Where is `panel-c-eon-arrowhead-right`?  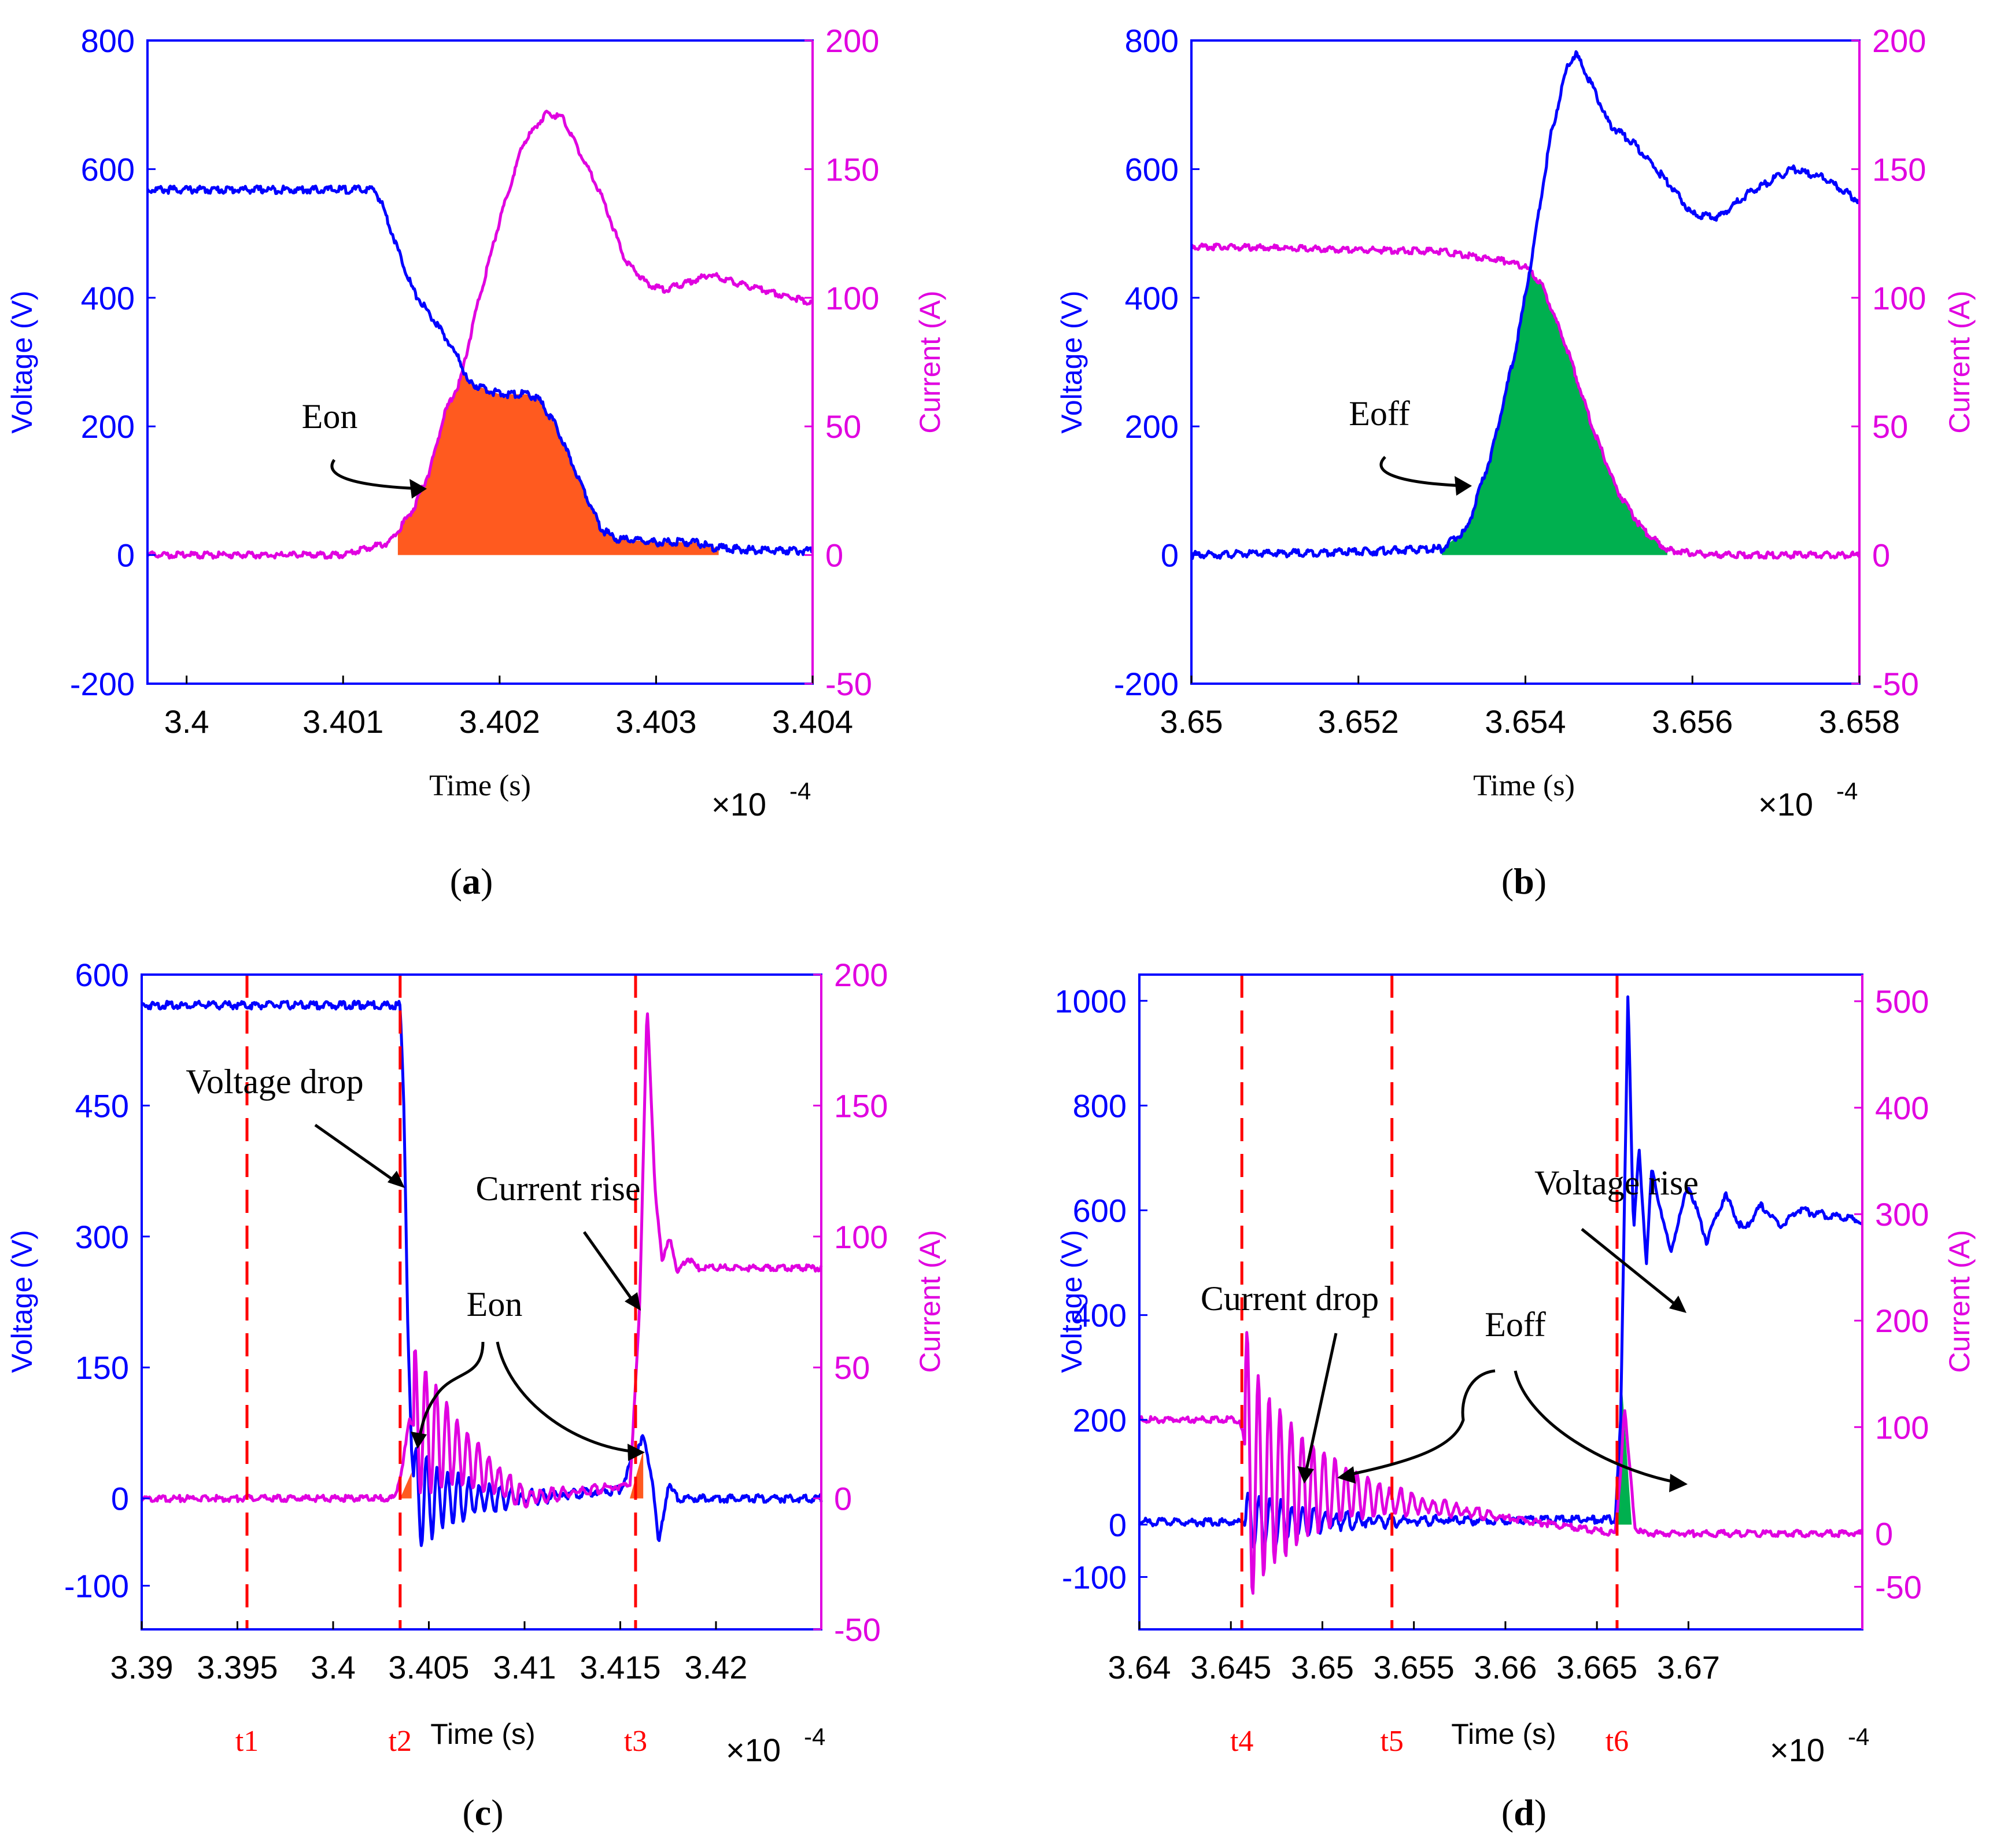
panel-c-eon-arrowhead-right is located at coordinates (636, 1453).